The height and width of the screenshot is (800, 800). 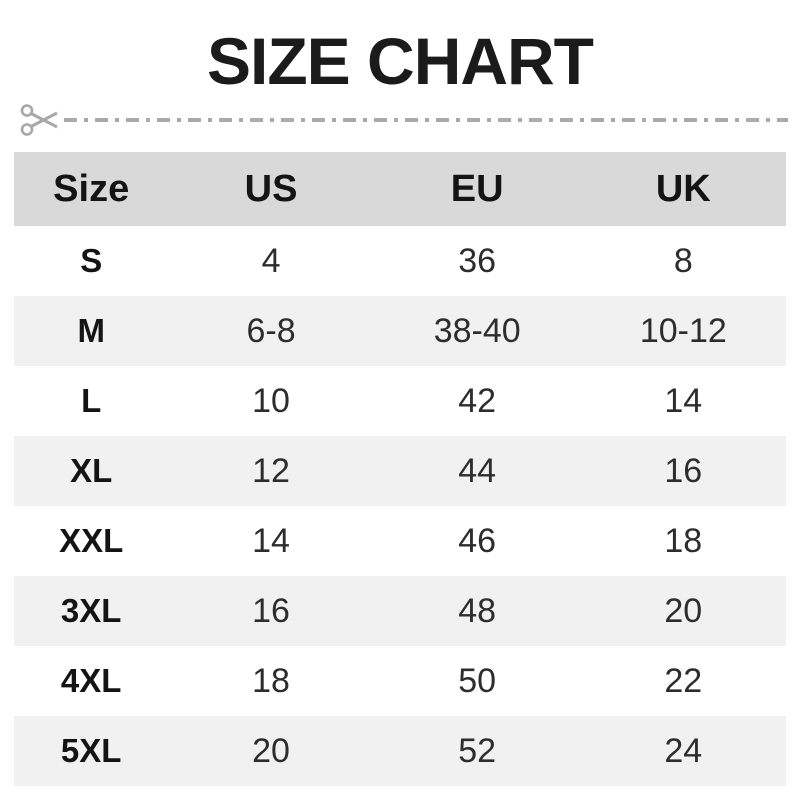 What do you see at coordinates (91, 470) in the screenshot?
I see `cell-size: XL` at bounding box center [91, 470].